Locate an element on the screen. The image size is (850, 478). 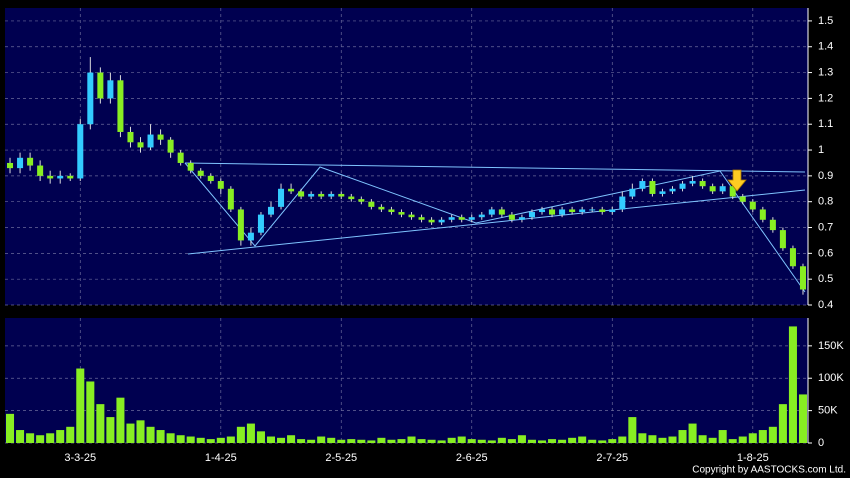
x-tick-label: 2-7-25 is located at coordinates (612, 458).